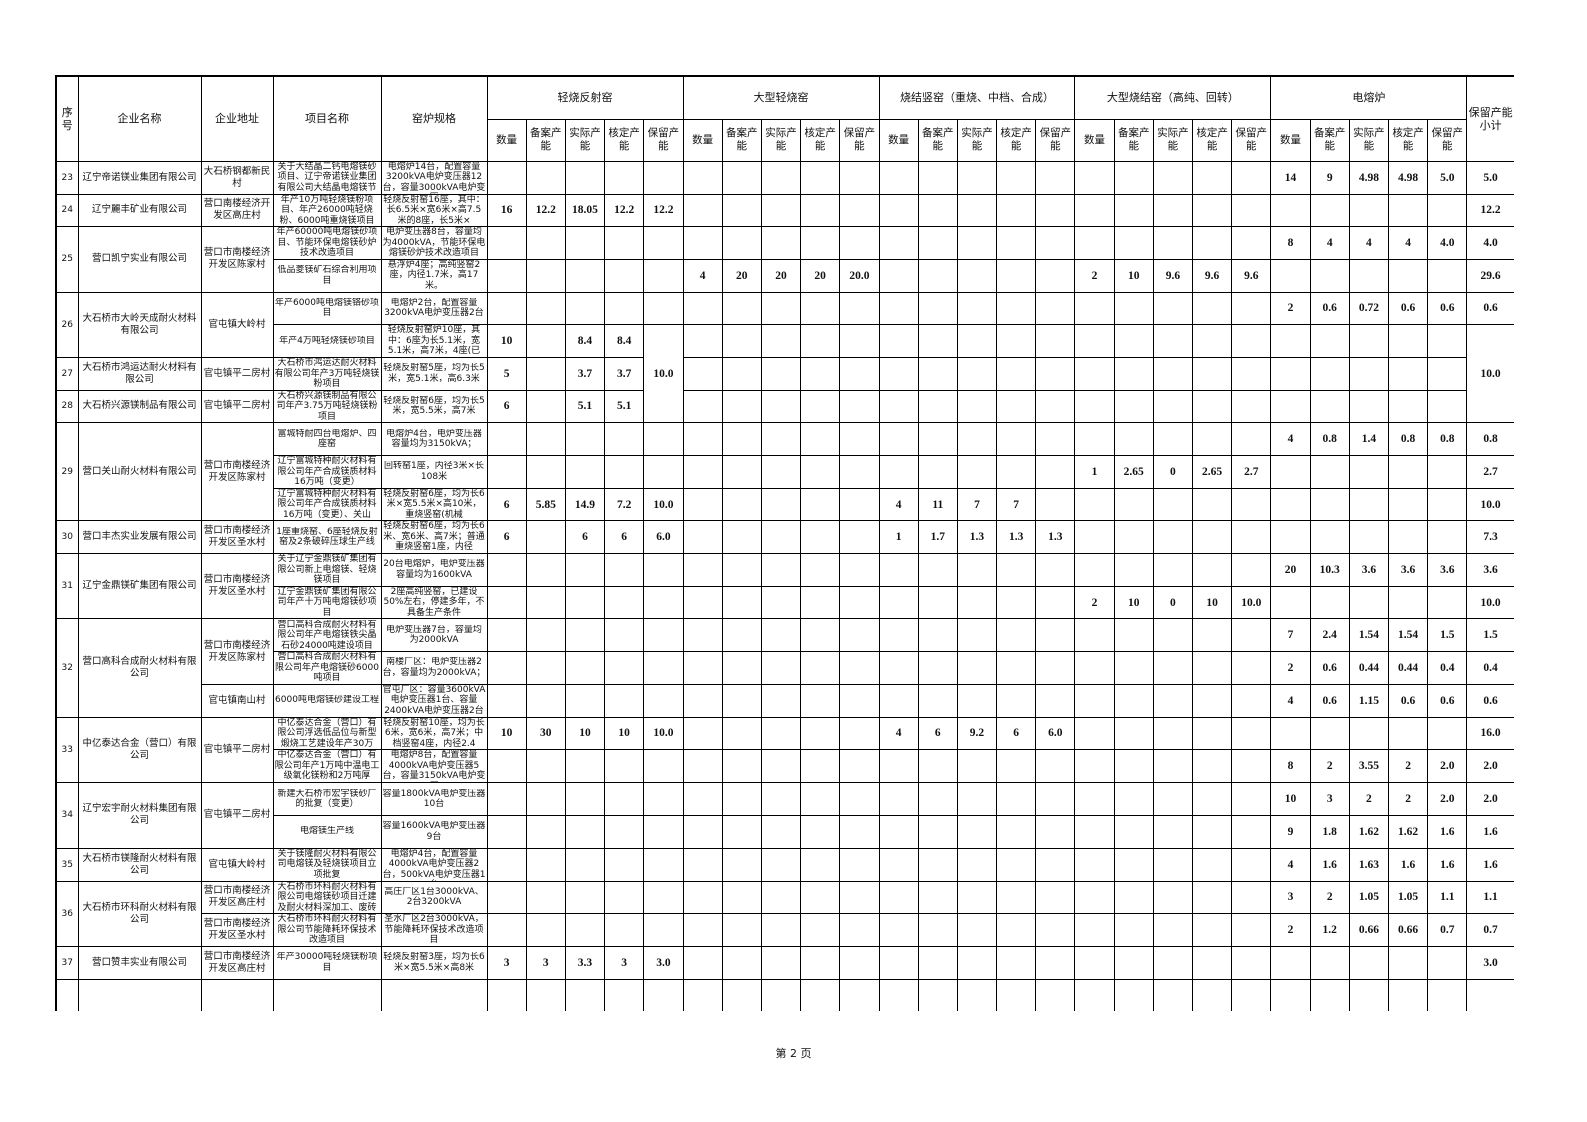  Describe the element at coordinates (1490, 570) in the screenshot. I see `subtotal-cell: 3.6` at that location.